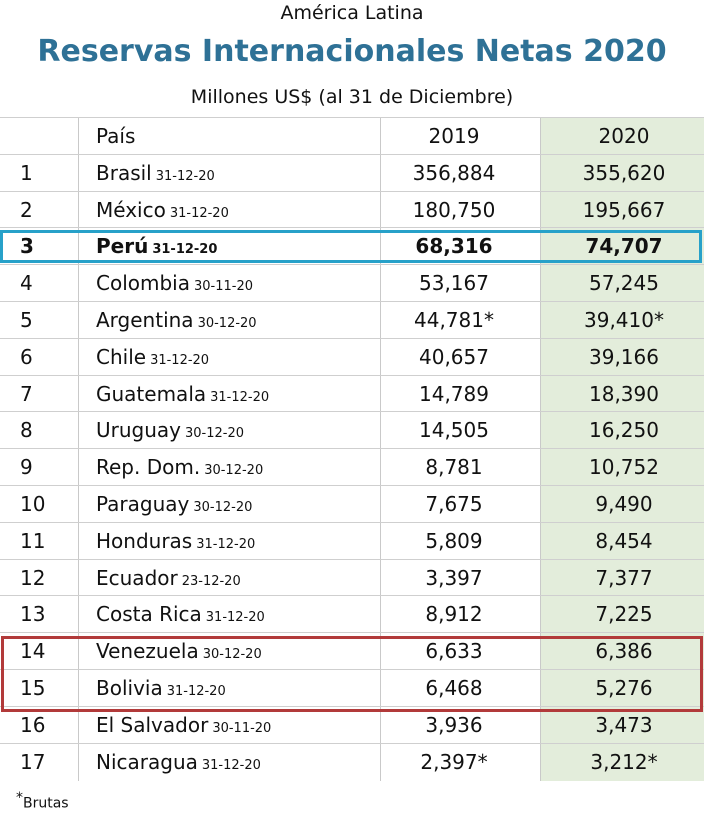 Image resolution: width=704 pixels, height=827 pixels. I want to click on row-value-2019: 3,936, so click(454, 724).